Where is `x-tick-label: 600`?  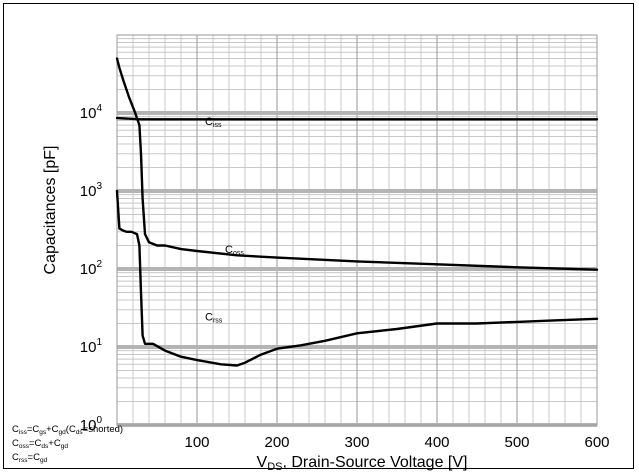
x-tick-label: 600 is located at coordinates (596, 442).